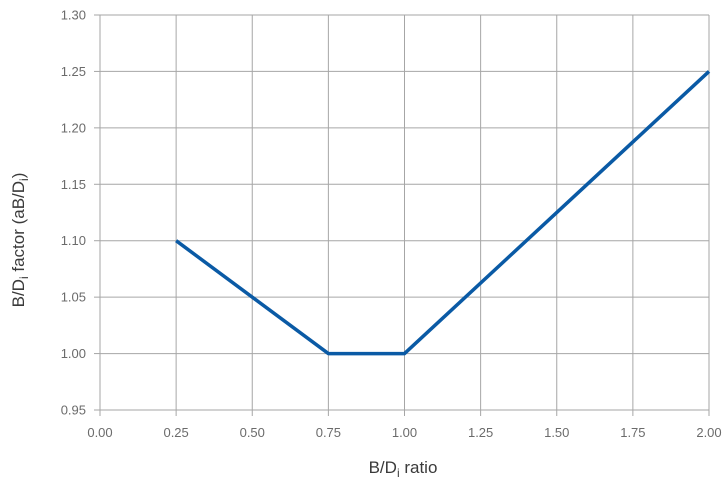 Image resolution: width=726 pixels, height=482 pixels. What do you see at coordinates (708, 432) in the screenshot?
I see `x-tick-label: 2.00` at bounding box center [708, 432].